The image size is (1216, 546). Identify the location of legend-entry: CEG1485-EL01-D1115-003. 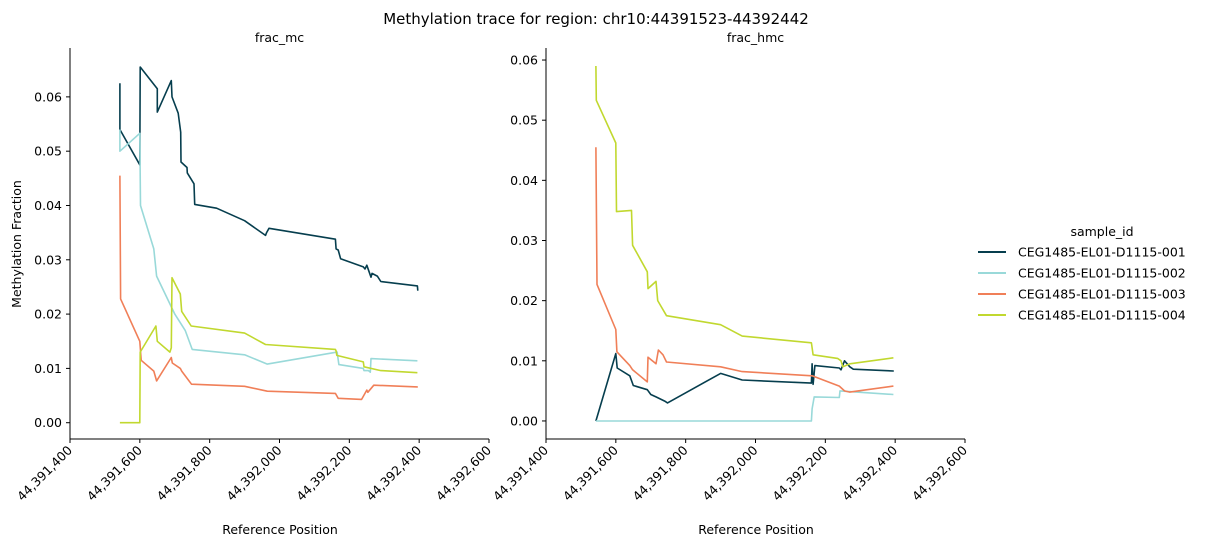
(1082, 294).